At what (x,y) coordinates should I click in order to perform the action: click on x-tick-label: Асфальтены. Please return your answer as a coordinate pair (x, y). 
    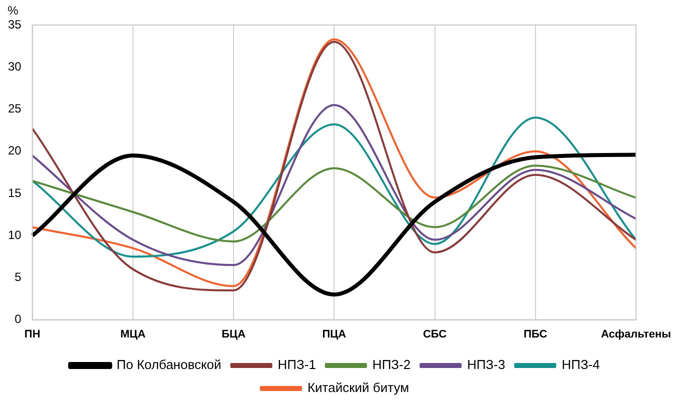
    Looking at the image, I should click on (636, 334).